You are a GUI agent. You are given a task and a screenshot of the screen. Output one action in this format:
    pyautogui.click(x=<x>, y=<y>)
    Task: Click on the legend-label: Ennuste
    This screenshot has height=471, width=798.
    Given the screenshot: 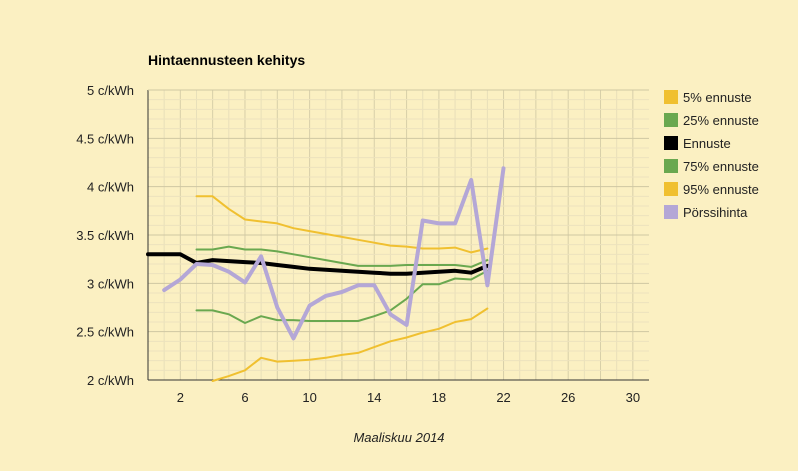 What is the action you would take?
    pyautogui.click(x=707, y=143)
    